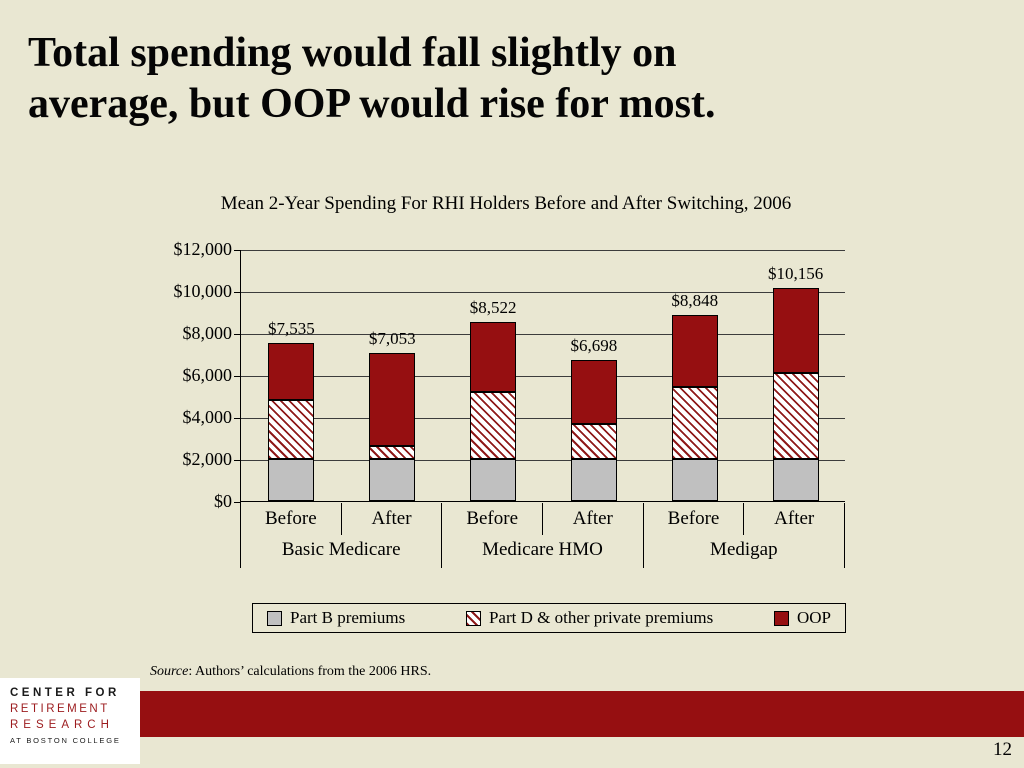 This screenshot has width=1024, height=768. What do you see at coordinates (695, 301) in the screenshot?
I see `bar-total-label: $8,848` at bounding box center [695, 301].